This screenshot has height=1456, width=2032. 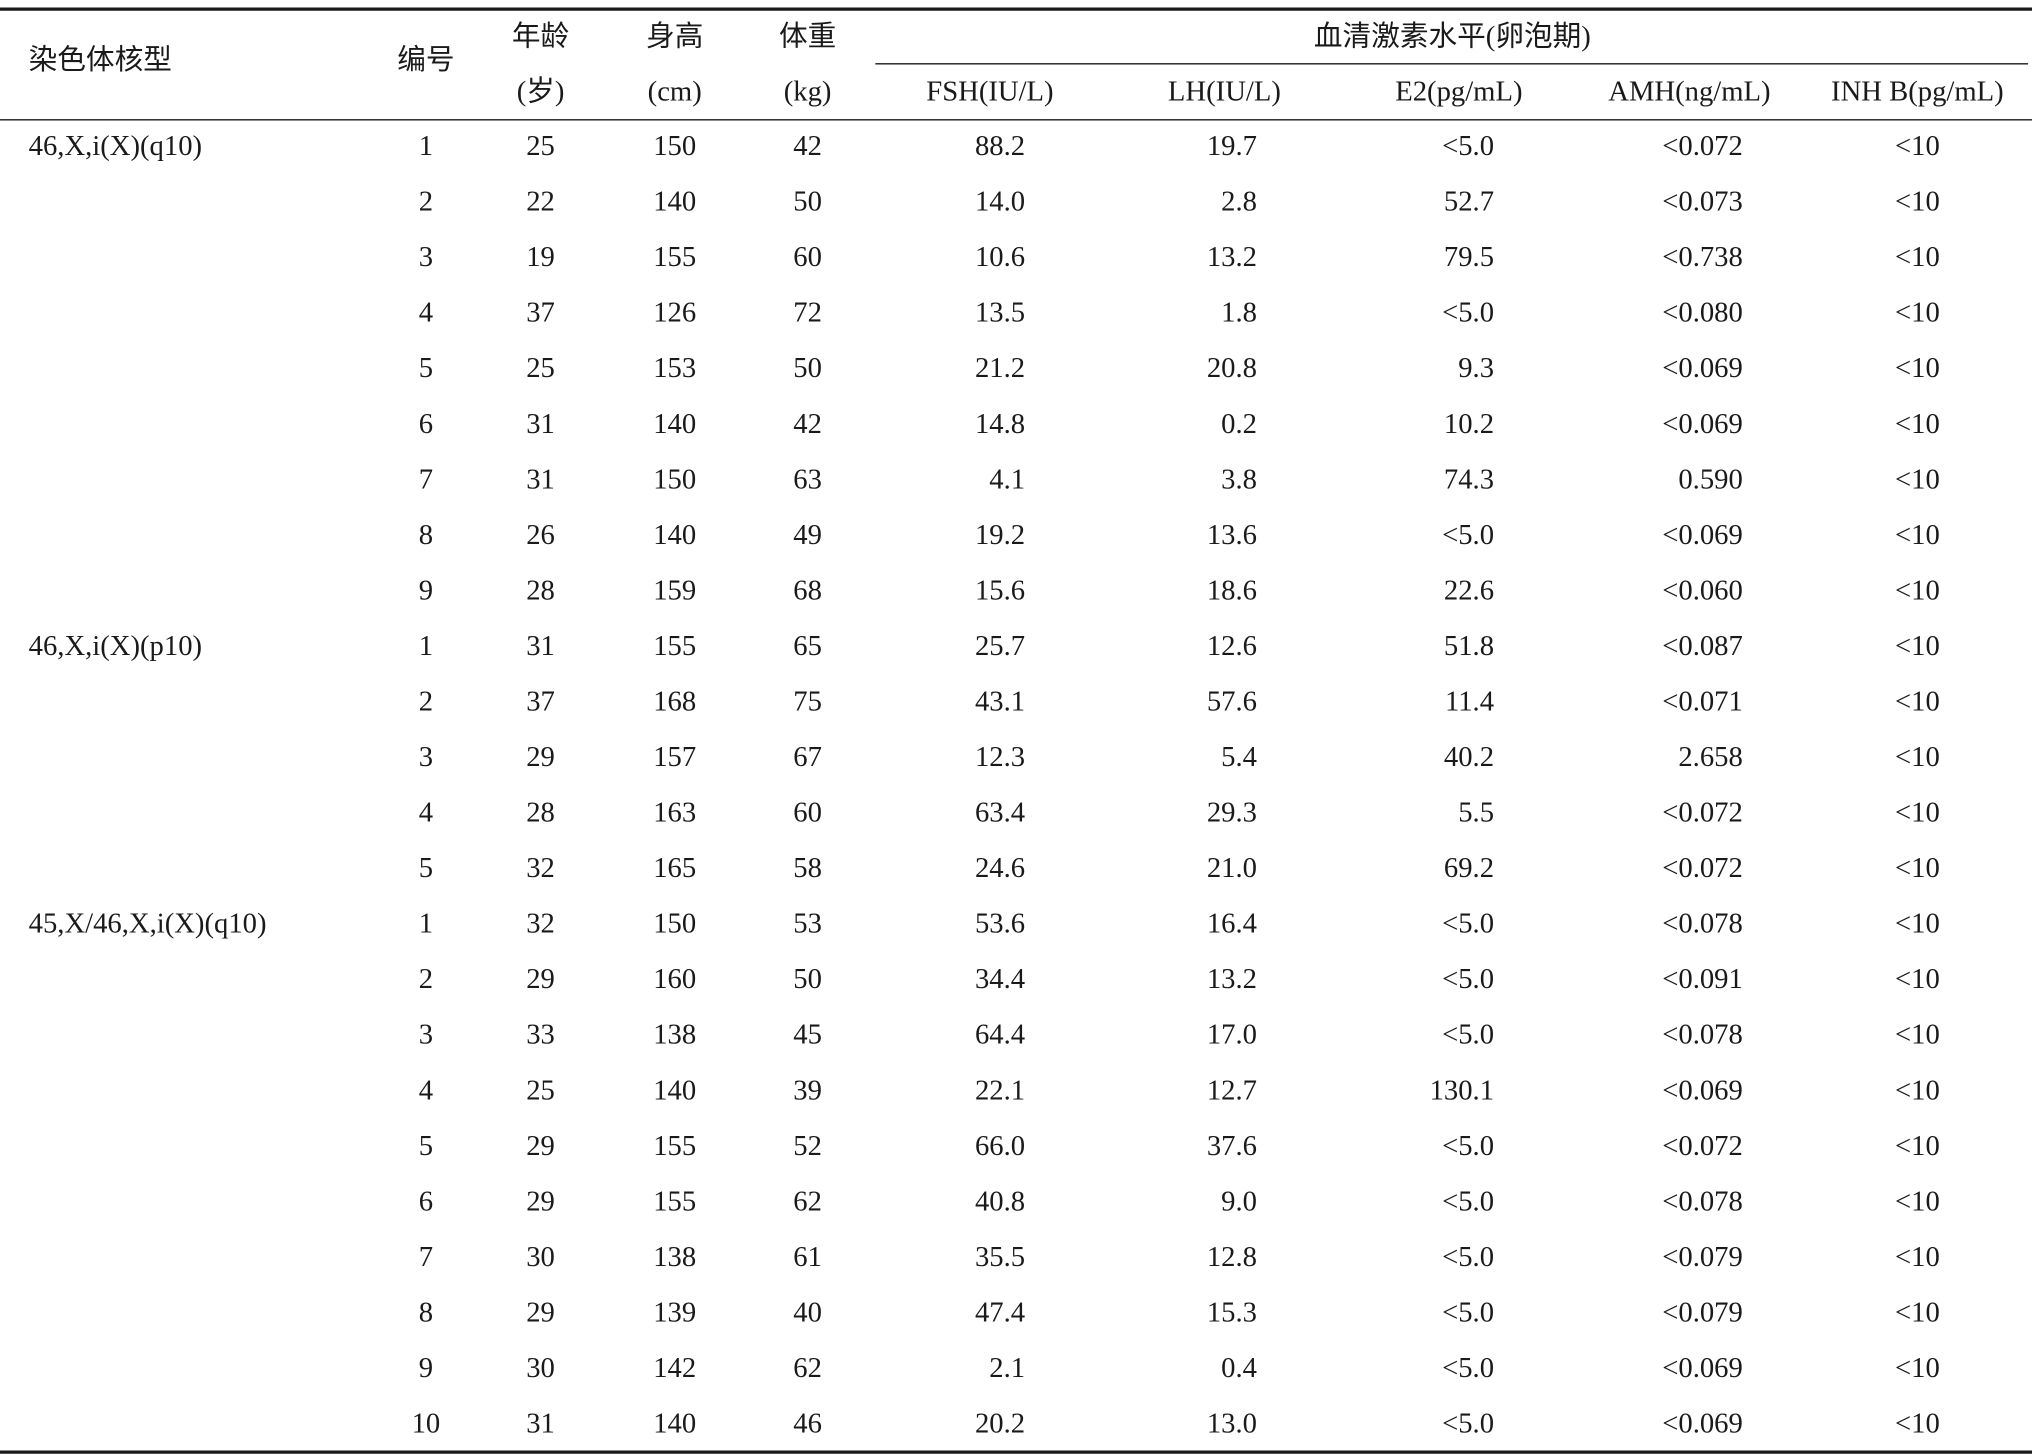 What do you see at coordinates (1000, 1312) in the screenshot?
I see `cell: 47.4` at bounding box center [1000, 1312].